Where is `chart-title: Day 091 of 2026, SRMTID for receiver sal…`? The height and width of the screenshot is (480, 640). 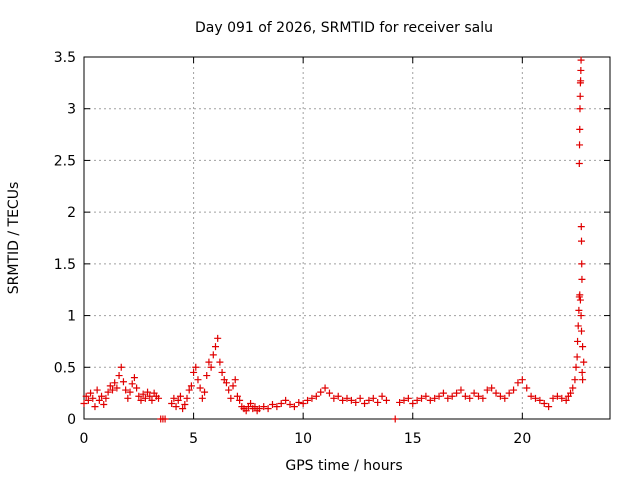
chart-title: Day 091 of 2026, SRMTID for receiver sal… is located at coordinates (344, 28).